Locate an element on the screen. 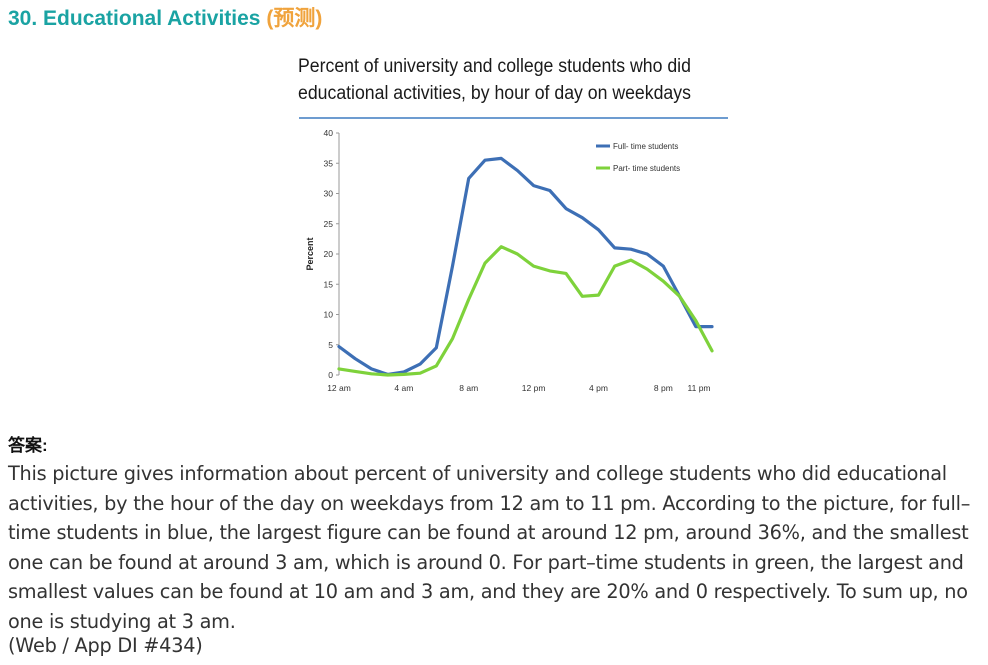 The image size is (988, 665). y-tick-label-15: 15 is located at coordinates (329, 284).